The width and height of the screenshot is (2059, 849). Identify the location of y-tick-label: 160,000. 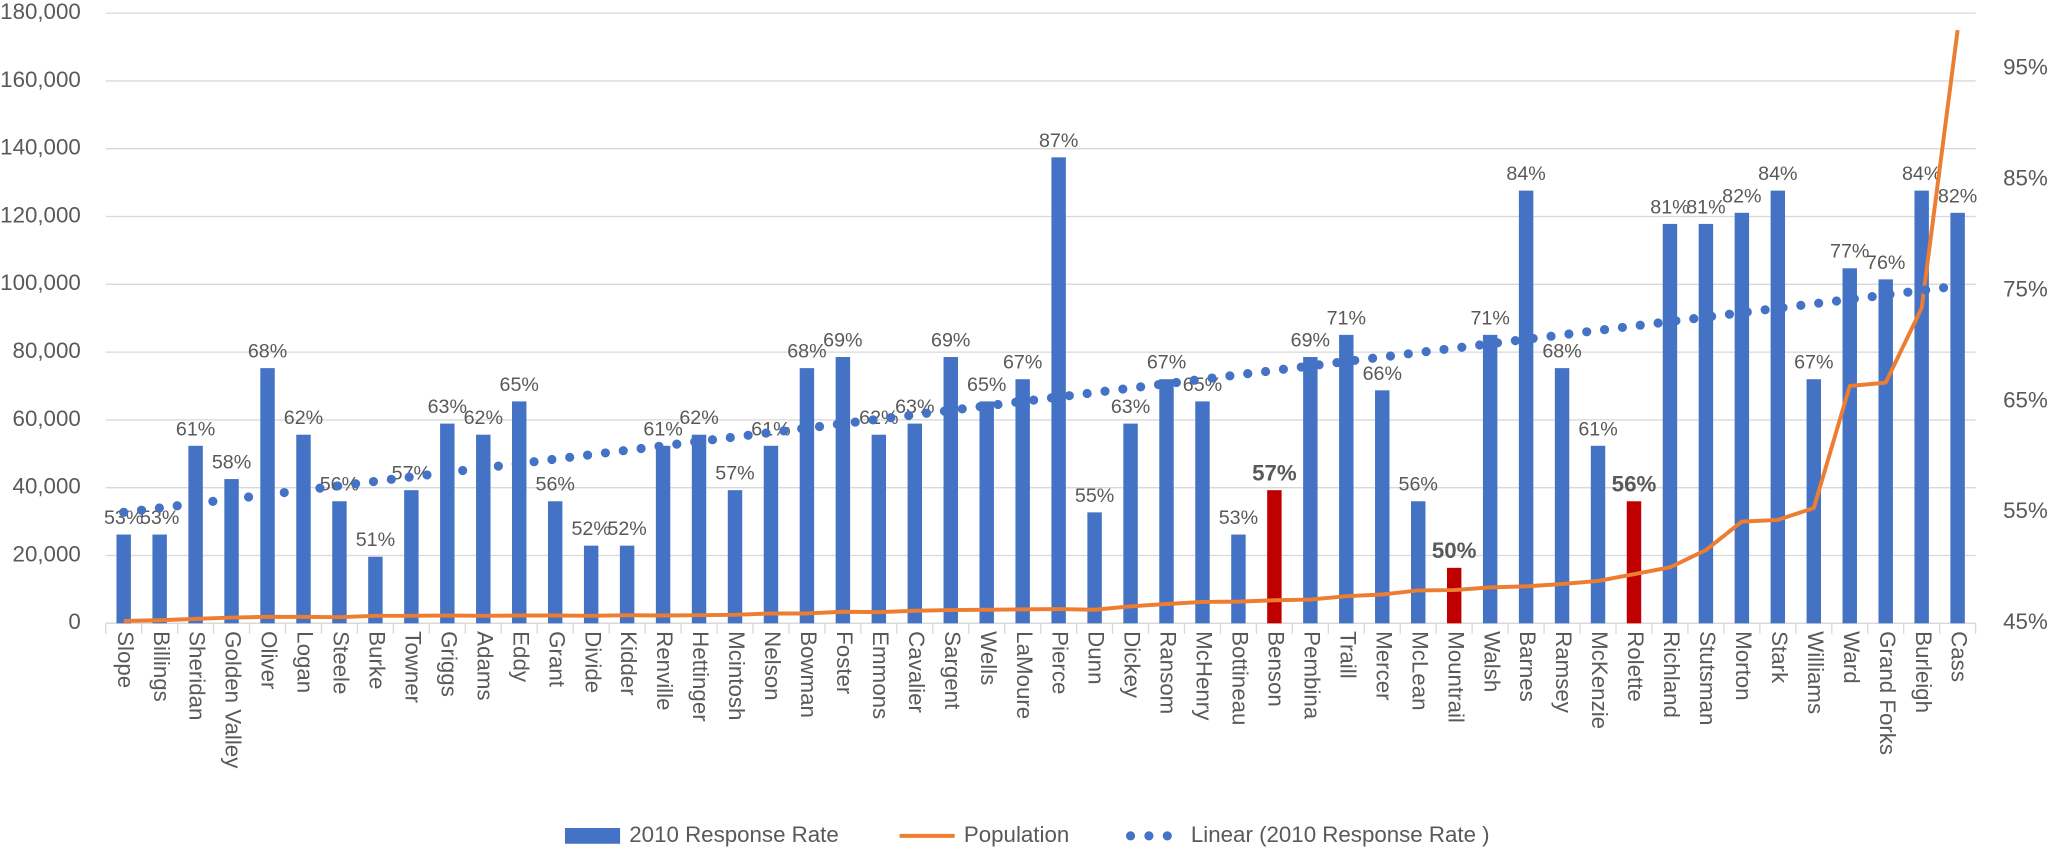
(40, 79).